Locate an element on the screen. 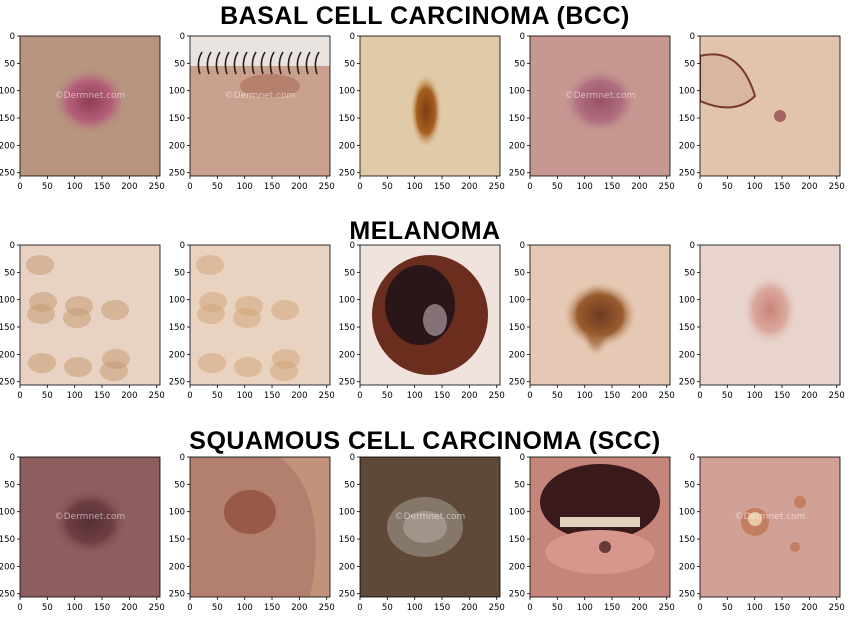 This screenshot has height=622, width=850. scc-image-4-panel: 0 50 100 150 200 250 0 50 100 150 200 250 is located at coordinates (592, 537).